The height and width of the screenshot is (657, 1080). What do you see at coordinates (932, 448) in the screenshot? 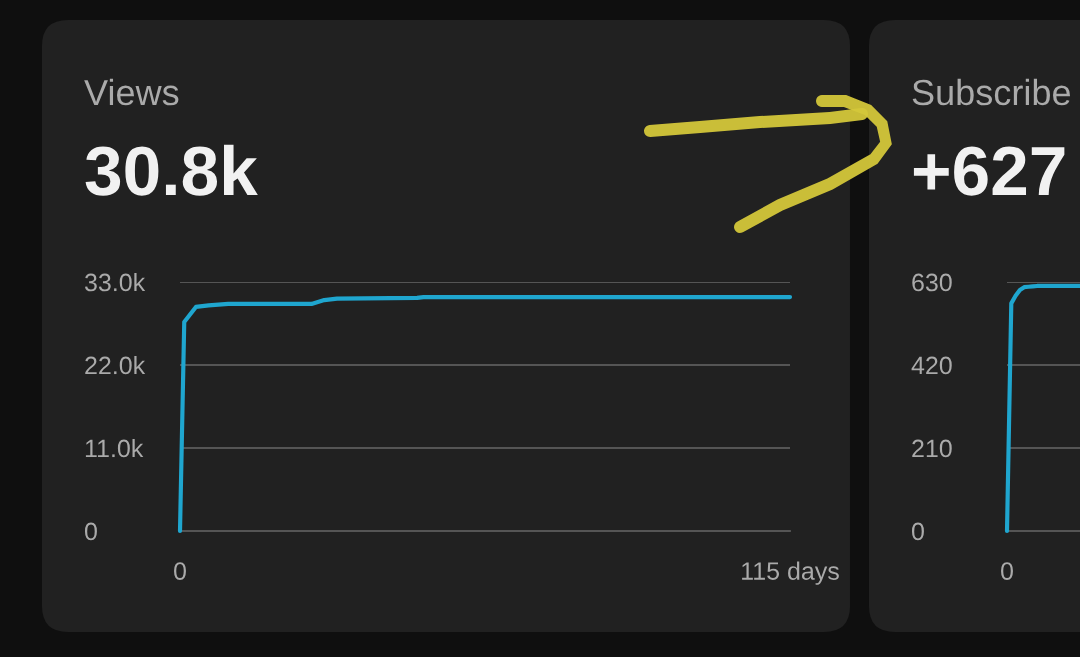
I see `y-tick-label: 210` at bounding box center [932, 448].